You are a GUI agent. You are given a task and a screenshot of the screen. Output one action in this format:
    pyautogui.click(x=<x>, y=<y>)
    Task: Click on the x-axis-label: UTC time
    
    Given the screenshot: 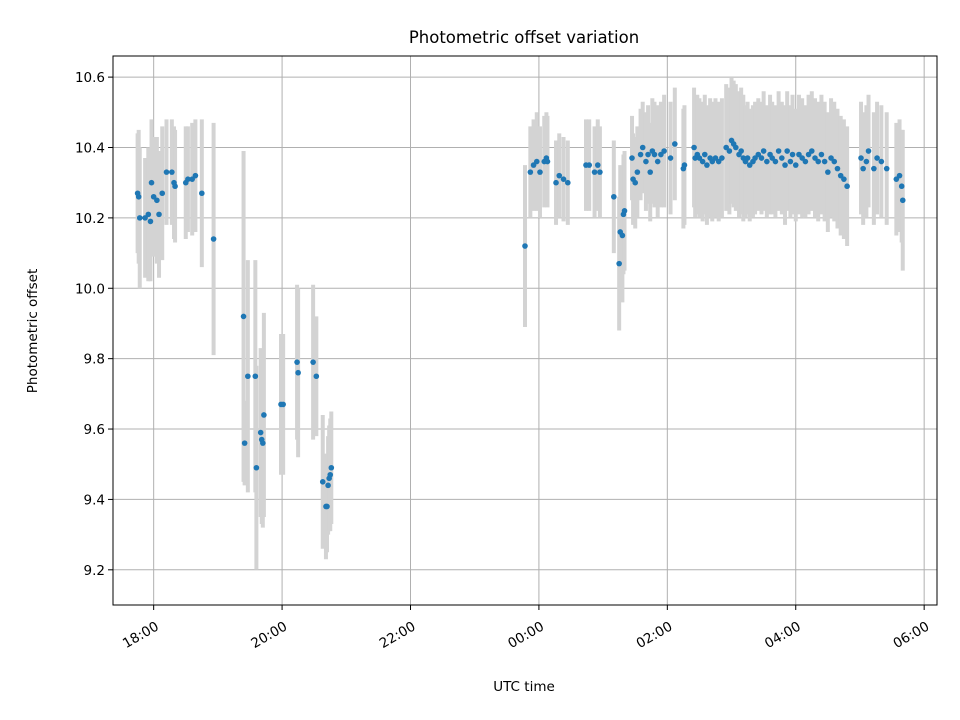 What is the action you would take?
    pyautogui.click(x=524, y=687)
    